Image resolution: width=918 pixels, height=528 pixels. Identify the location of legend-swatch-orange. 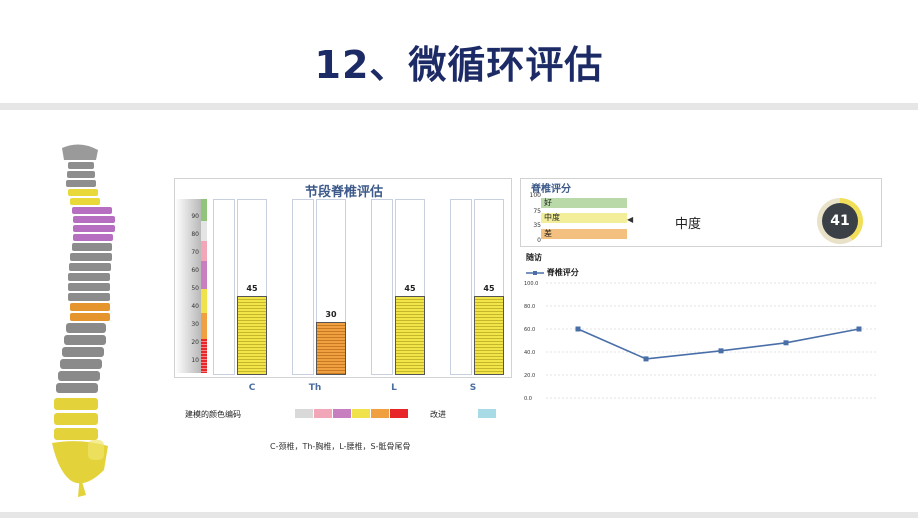
(380, 413).